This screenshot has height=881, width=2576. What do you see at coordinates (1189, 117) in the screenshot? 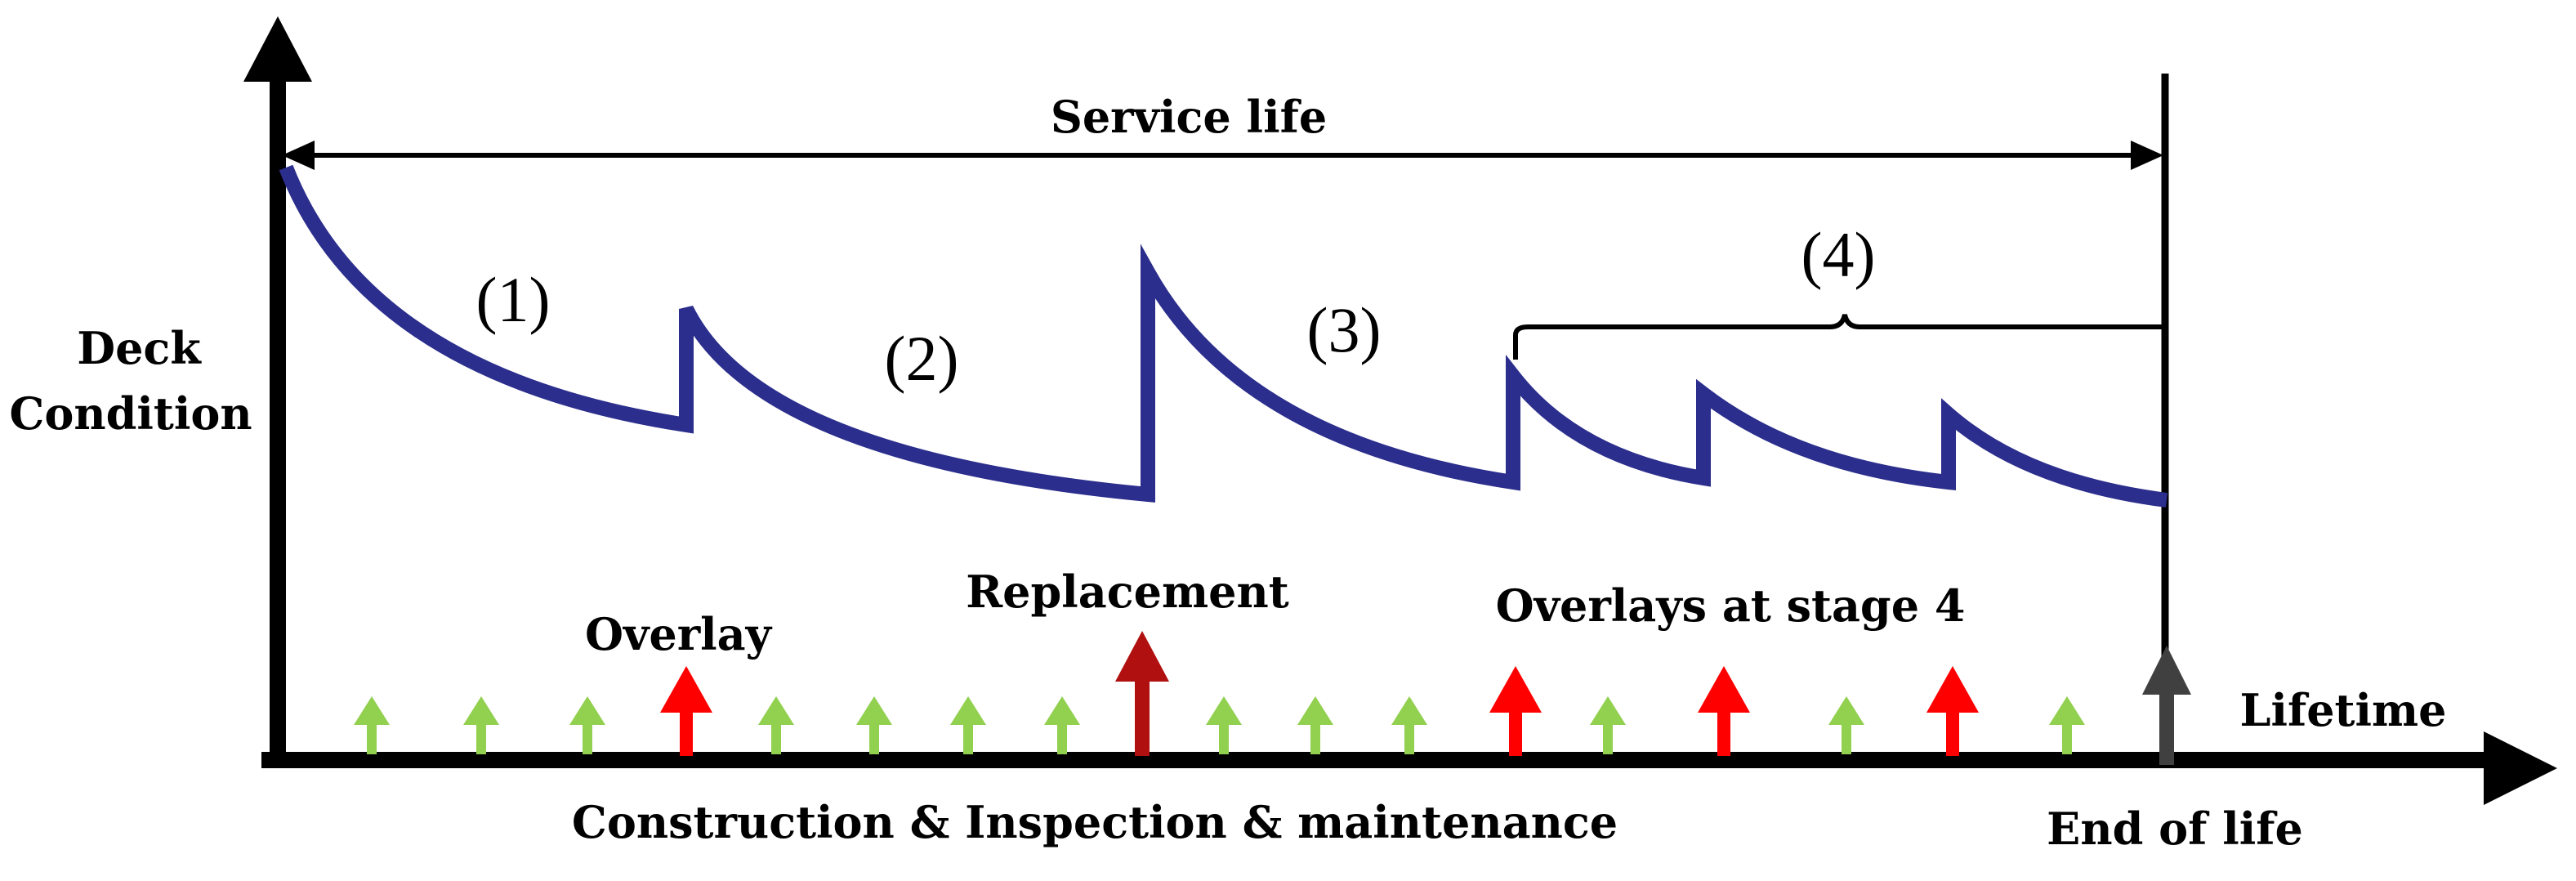
I see `service-life-label: Service life` at bounding box center [1189, 117].